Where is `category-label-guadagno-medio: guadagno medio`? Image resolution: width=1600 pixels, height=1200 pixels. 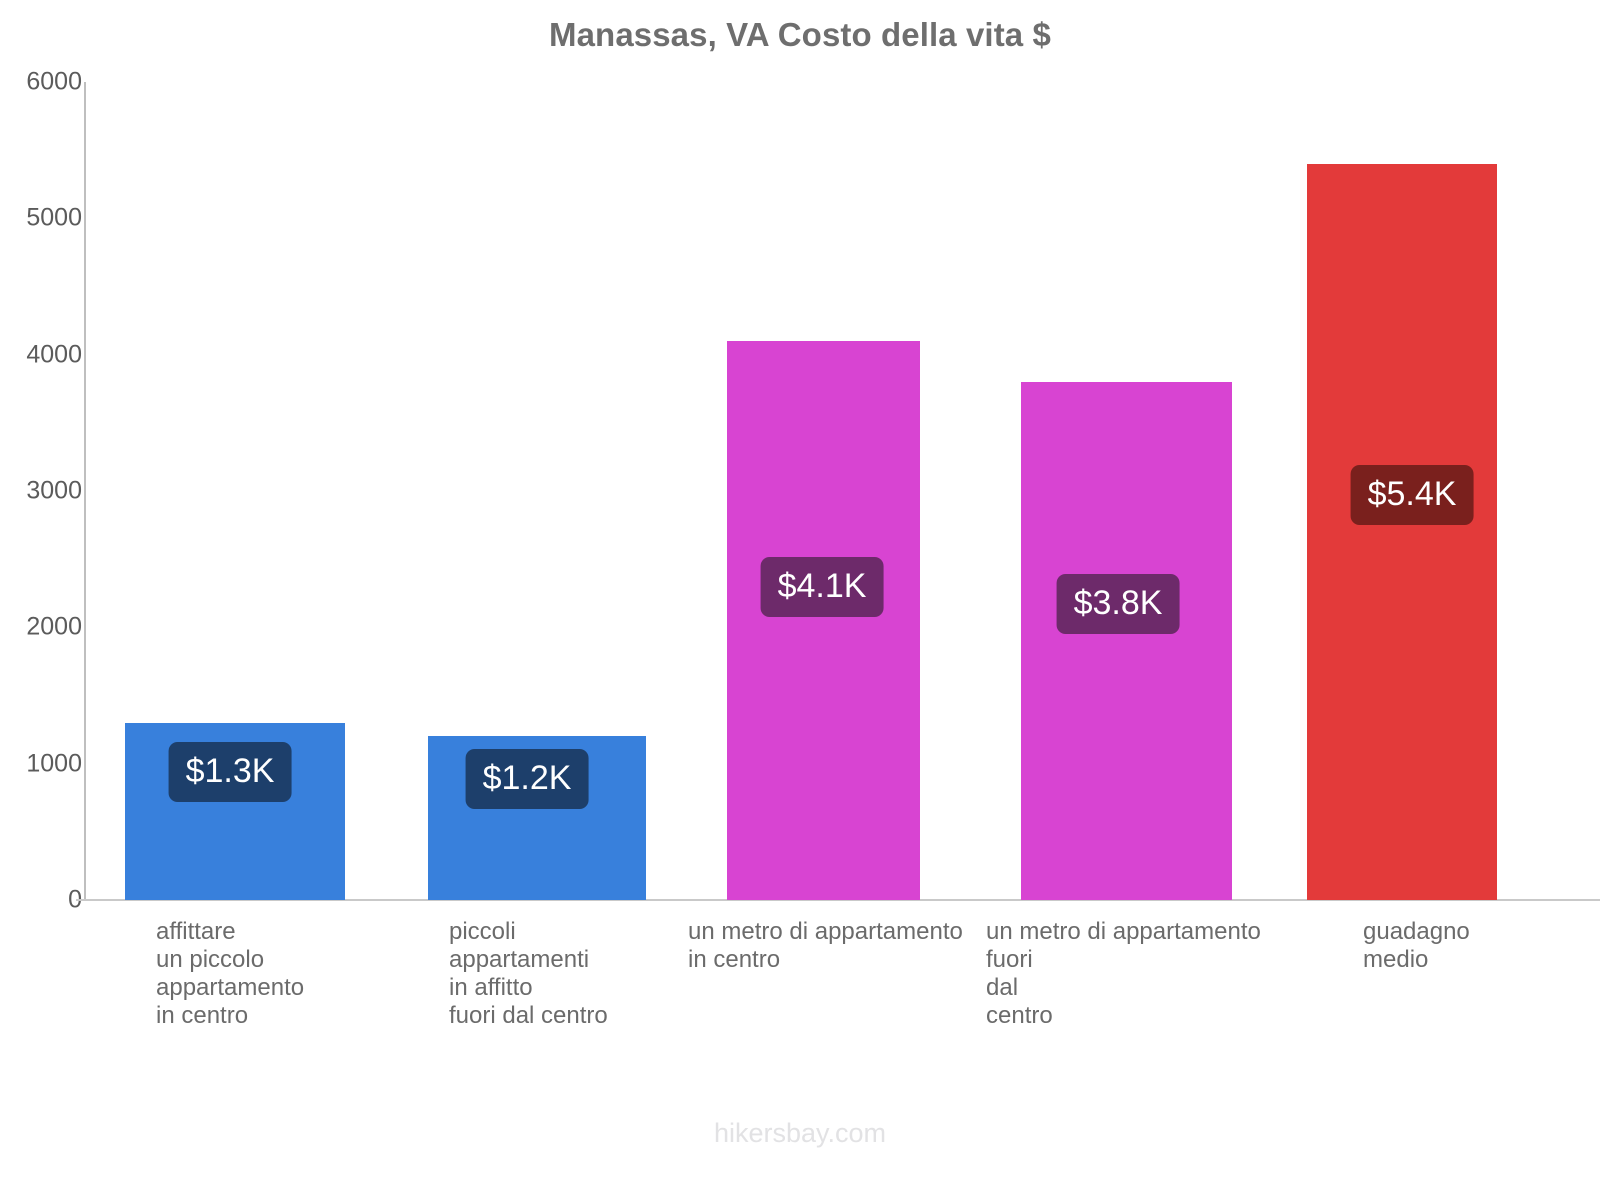 category-label-guadagno-medio: guadagno medio is located at coordinates (1416, 946).